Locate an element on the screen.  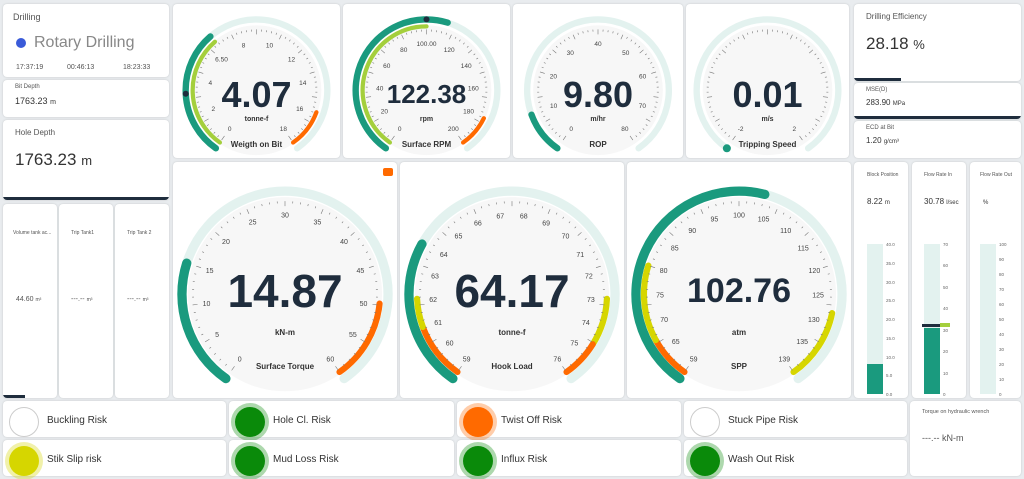
gauge-tick-label: 8 is located at coordinates (244, 46).